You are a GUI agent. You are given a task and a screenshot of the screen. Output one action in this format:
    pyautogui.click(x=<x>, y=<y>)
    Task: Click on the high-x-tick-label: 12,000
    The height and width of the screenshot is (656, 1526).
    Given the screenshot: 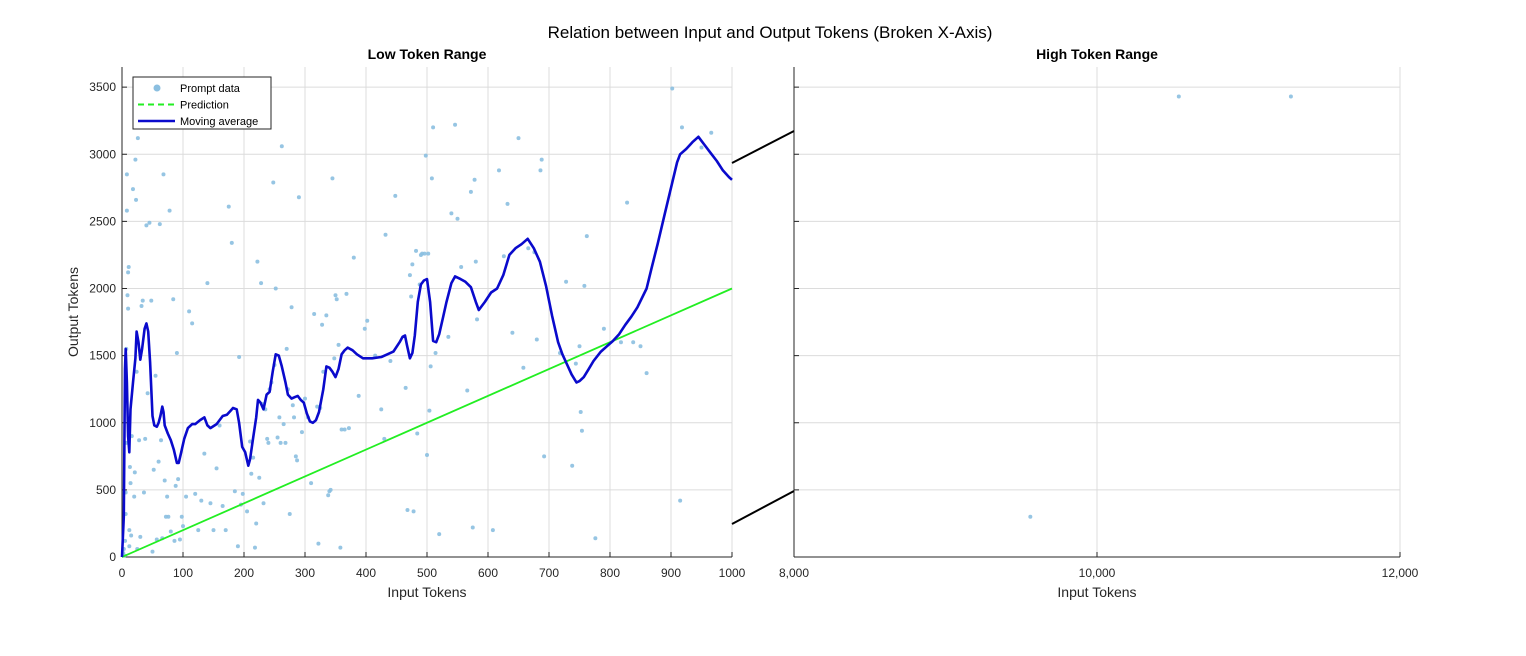 What is the action you would take?
    pyautogui.click(x=1400, y=573)
    